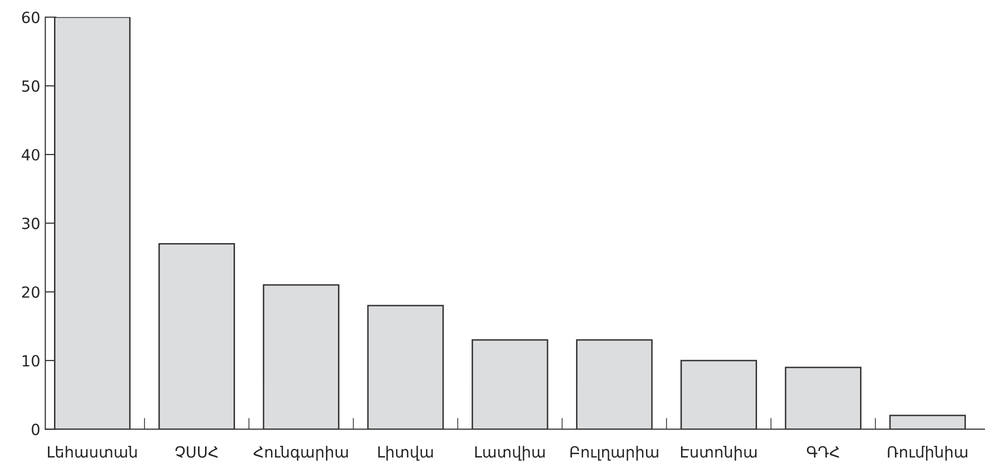  Describe the element at coordinates (31, 224) in the screenshot. I see `y-tick-label: 30` at that location.